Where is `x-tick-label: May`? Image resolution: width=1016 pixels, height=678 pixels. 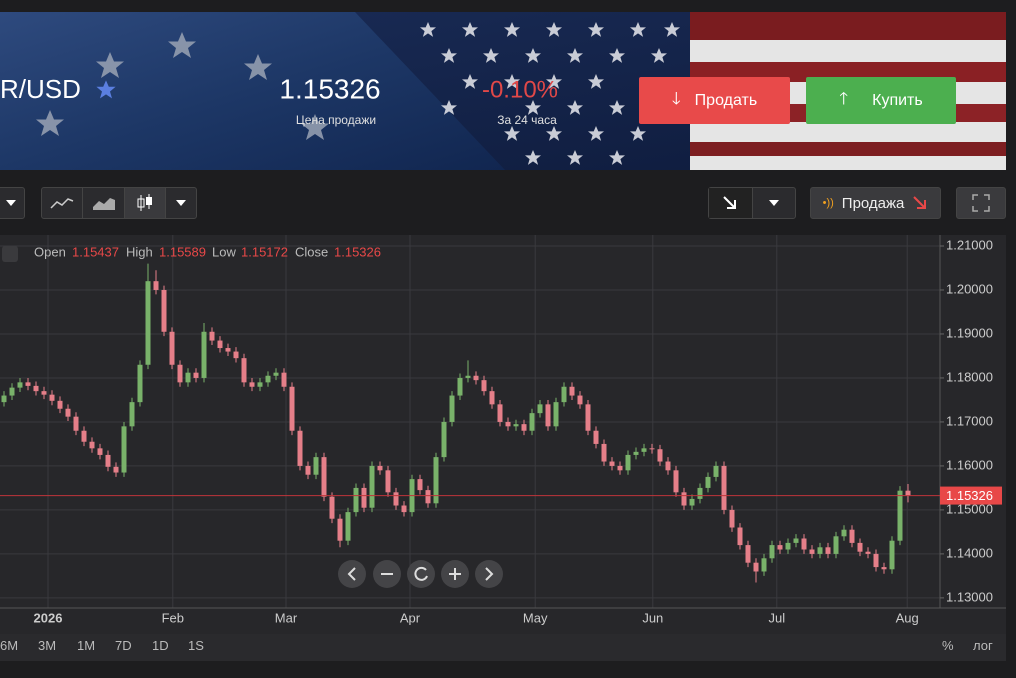
x-tick-label: May is located at coordinates (535, 617).